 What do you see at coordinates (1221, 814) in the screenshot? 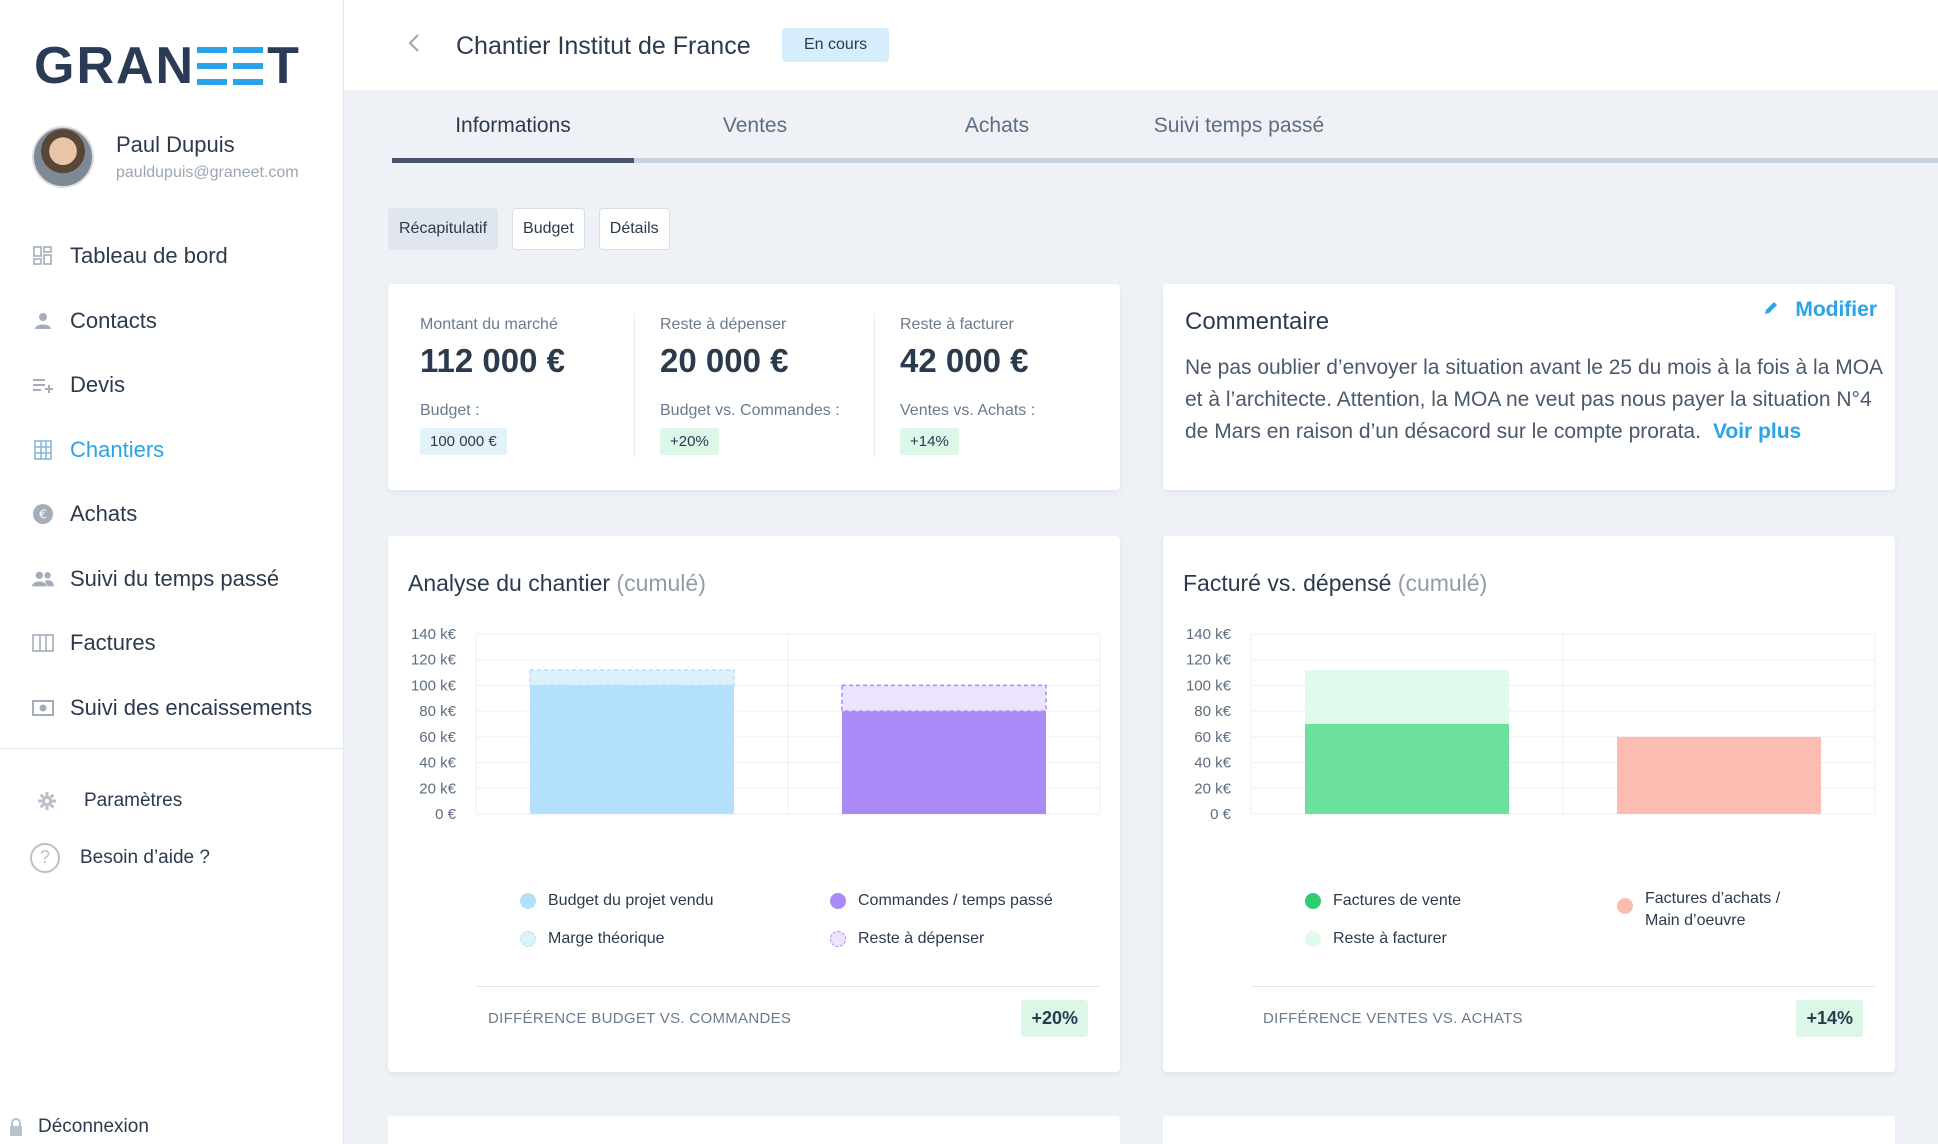
I see `y-tick-label: 0 €` at bounding box center [1221, 814].